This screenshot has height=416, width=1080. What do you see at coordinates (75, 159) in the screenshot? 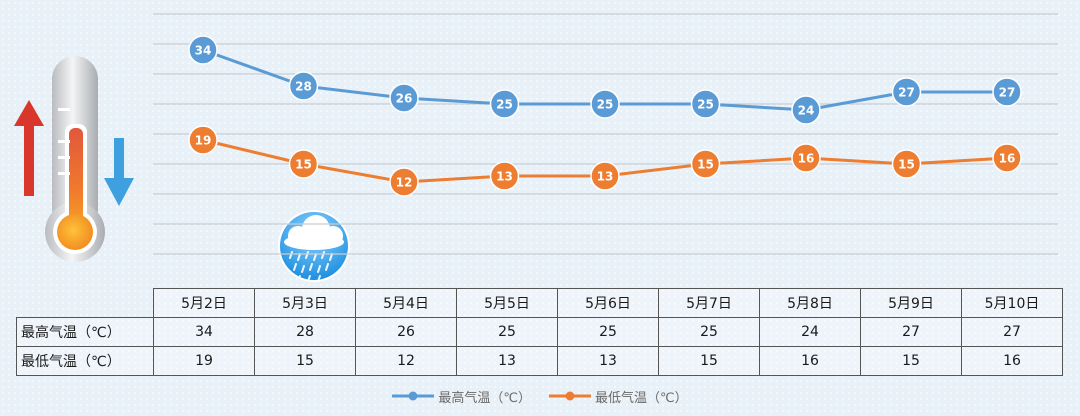
I see `thermometer-icon` at bounding box center [75, 159].